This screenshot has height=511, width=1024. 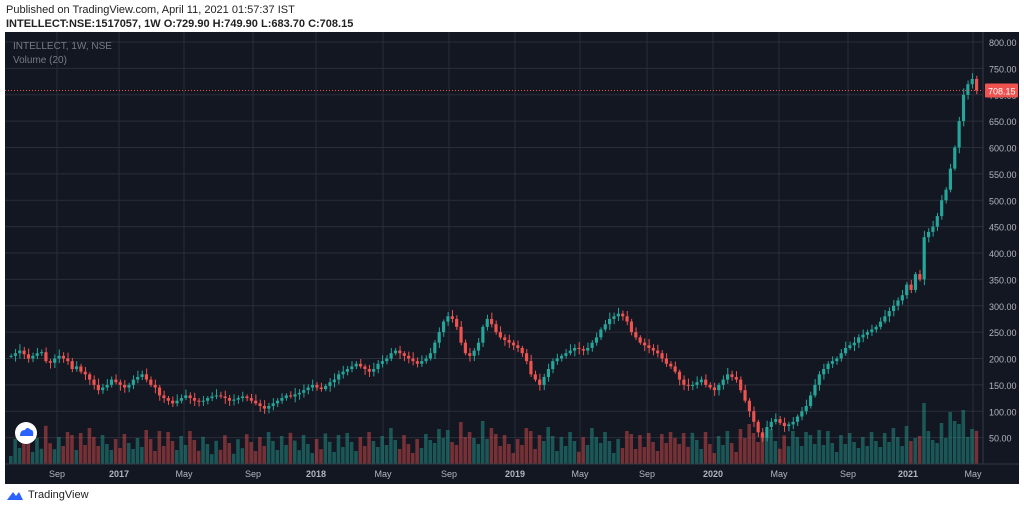 What do you see at coordinates (186, 24) in the screenshot?
I see `open-value: O:729.90` at bounding box center [186, 24].